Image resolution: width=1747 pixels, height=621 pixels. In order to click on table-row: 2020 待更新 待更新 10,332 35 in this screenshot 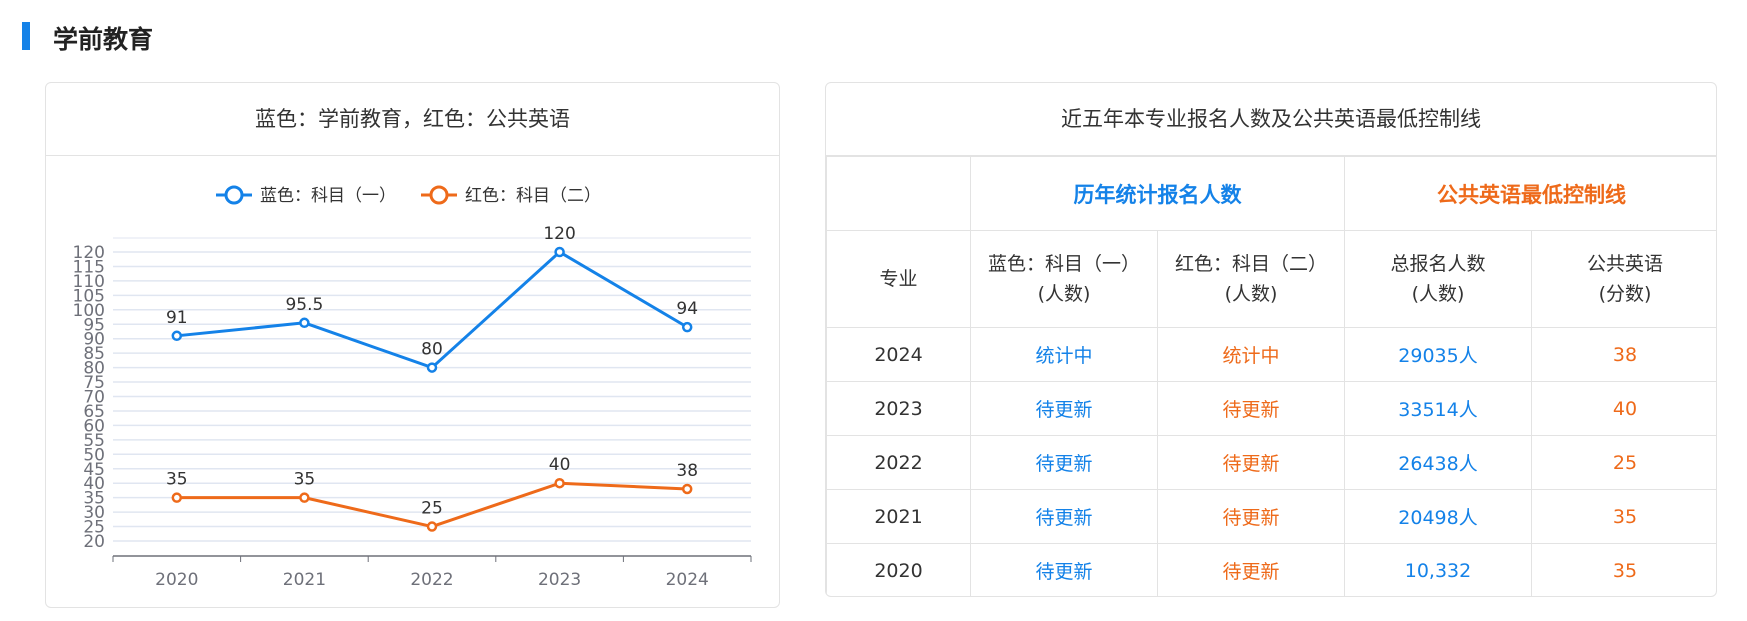, I will do `click(1271, 569)`.